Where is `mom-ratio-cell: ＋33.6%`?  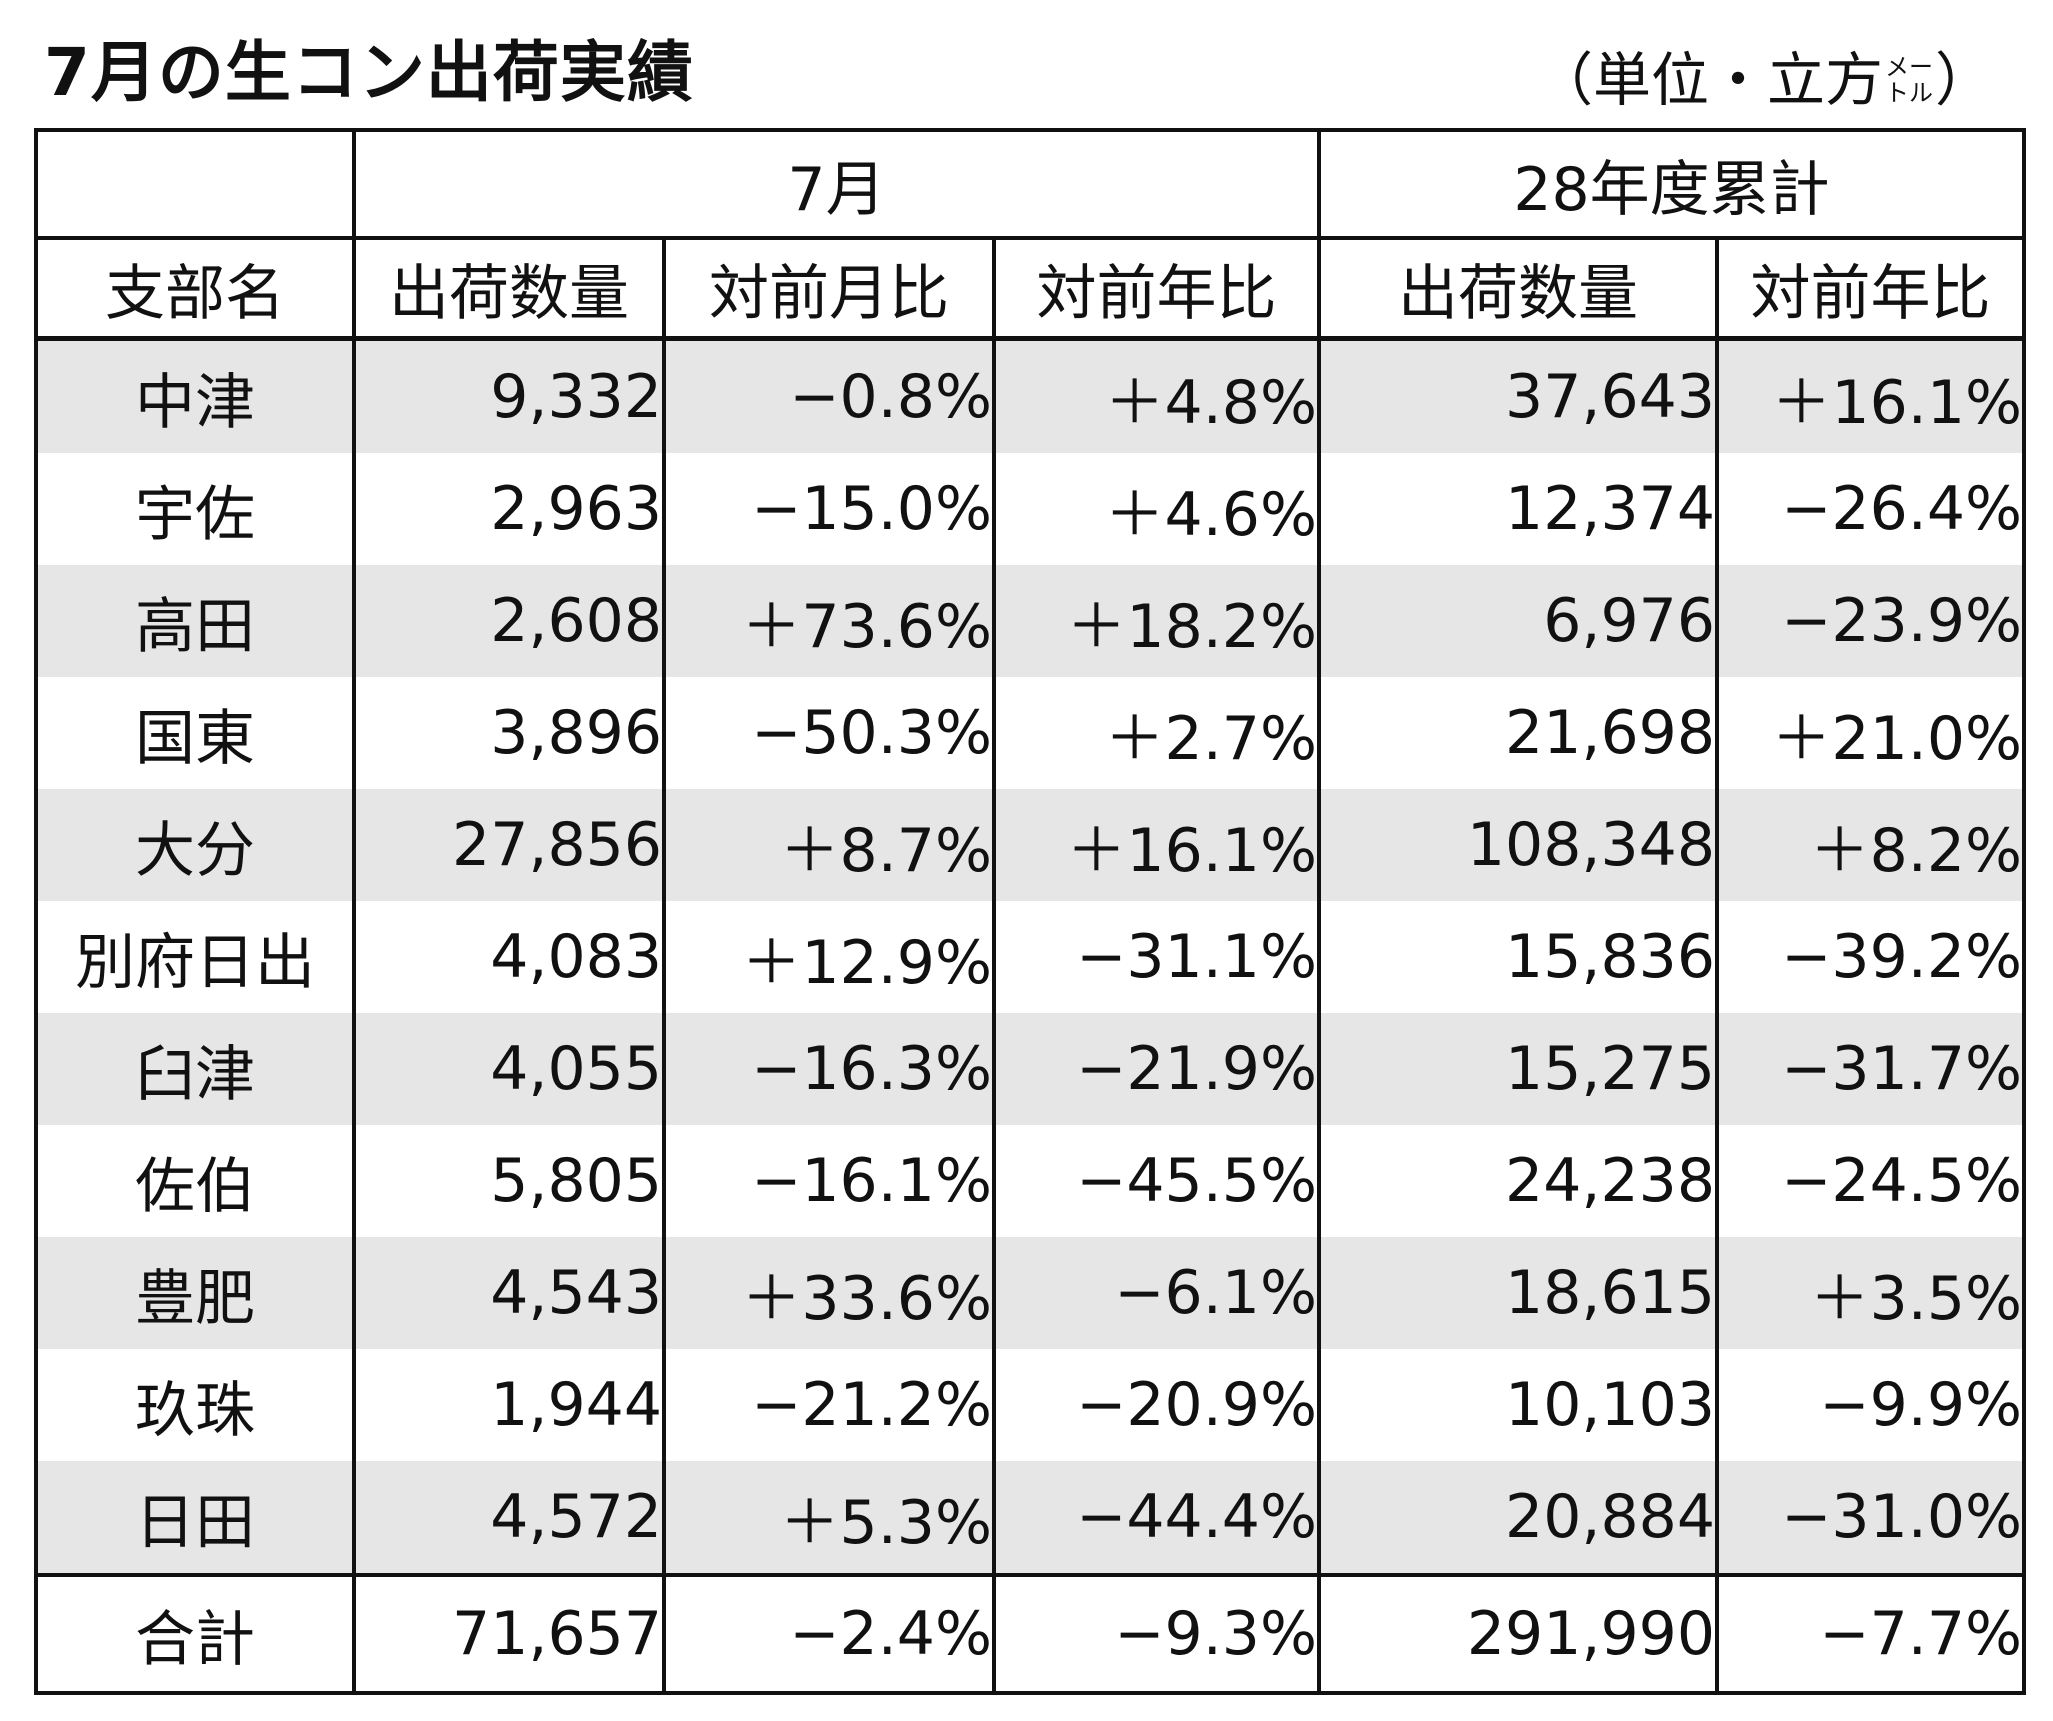 mom-ratio-cell: ＋33.6% is located at coordinates (829, 1293).